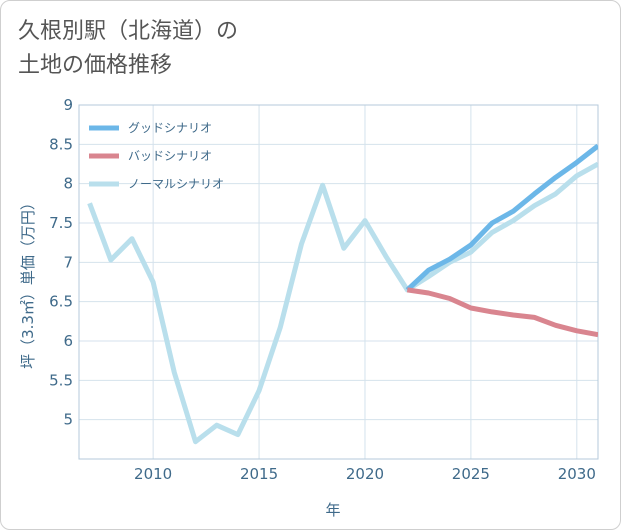  Describe the element at coordinates (502, 312) in the screenshot. I see `bad-scenario-line` at that location.